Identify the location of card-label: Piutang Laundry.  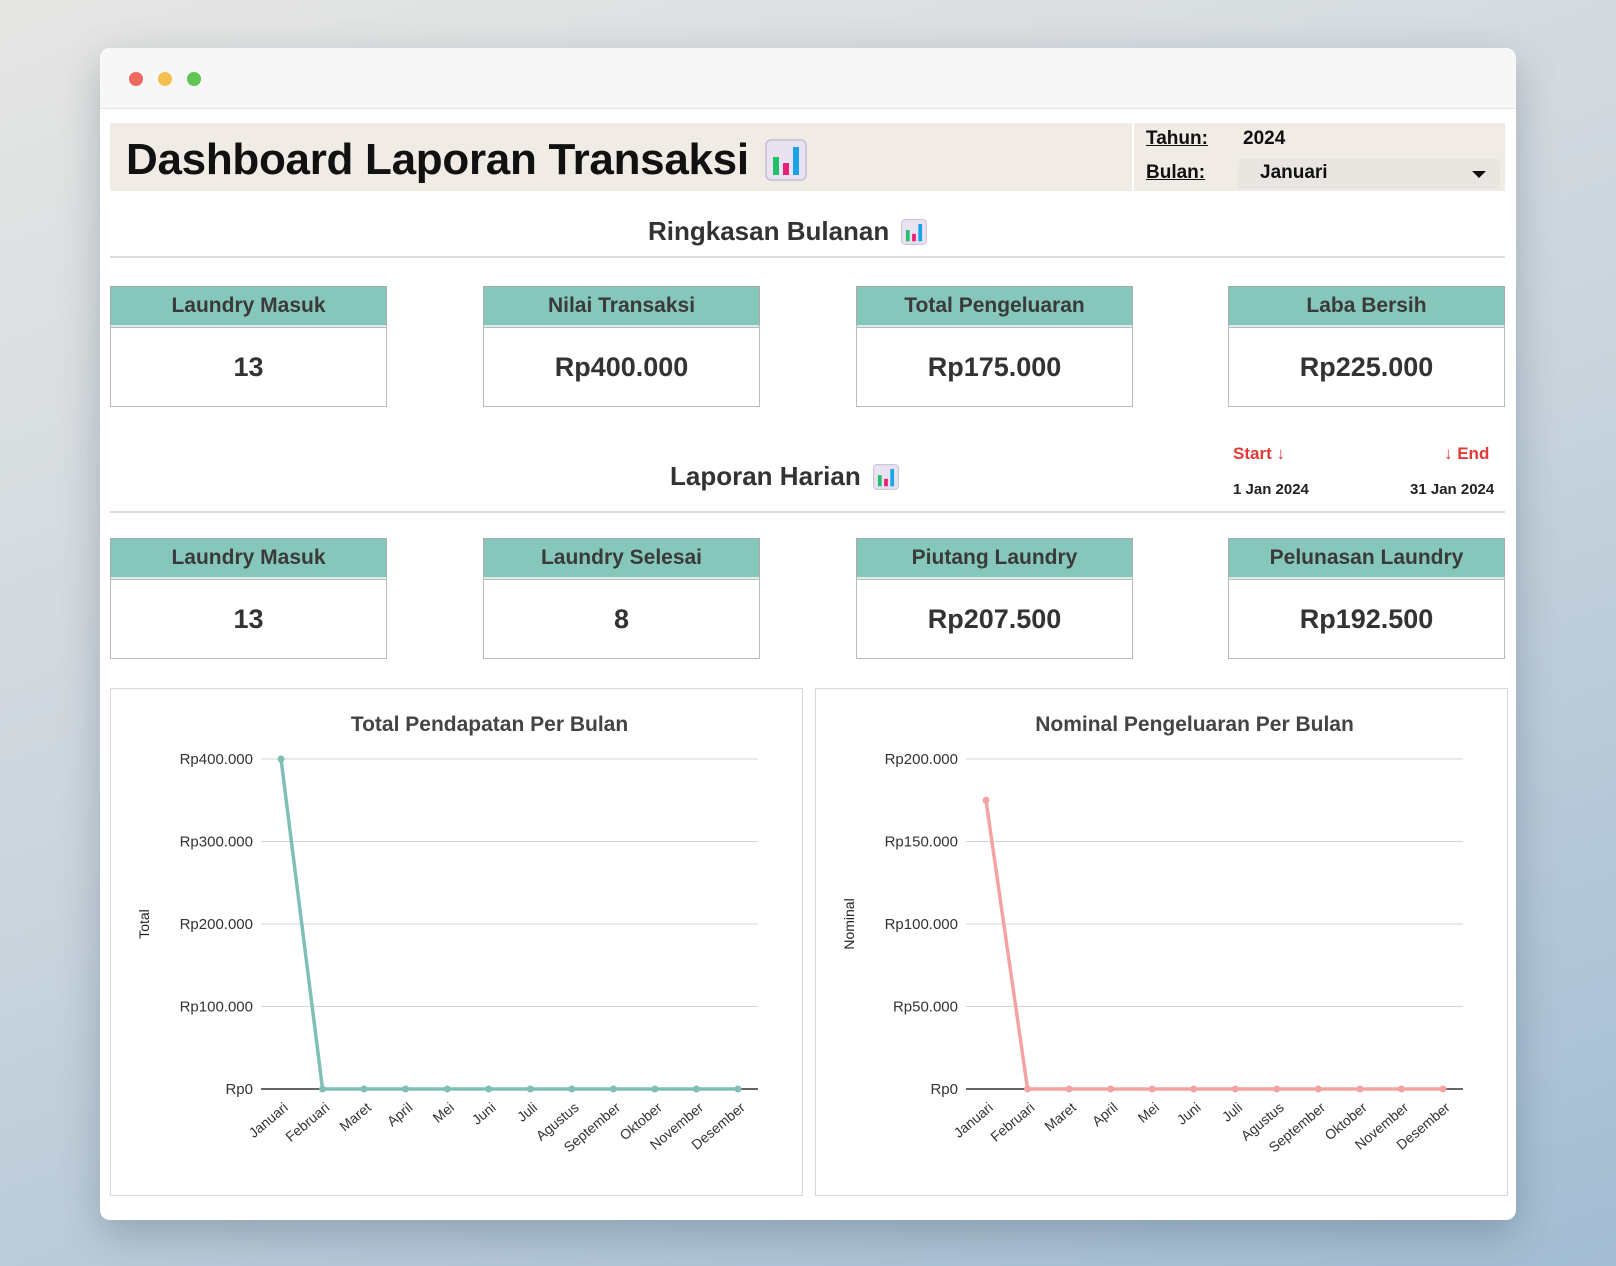
(994, 559).